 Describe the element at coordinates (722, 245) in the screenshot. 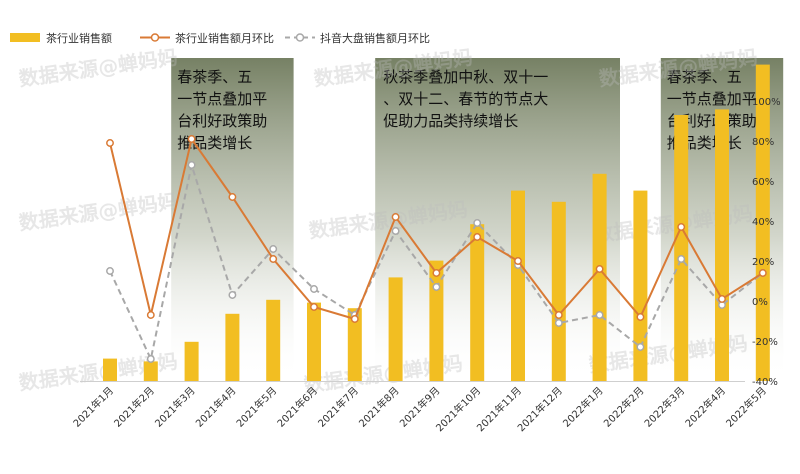

I see `bar-2022年4月` at that location.